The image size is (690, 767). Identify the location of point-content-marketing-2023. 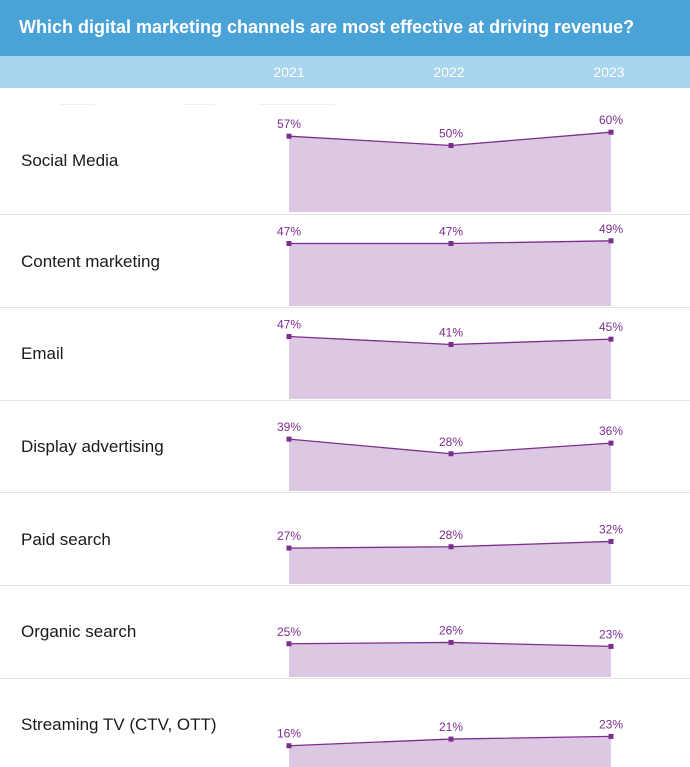
(611, 241).